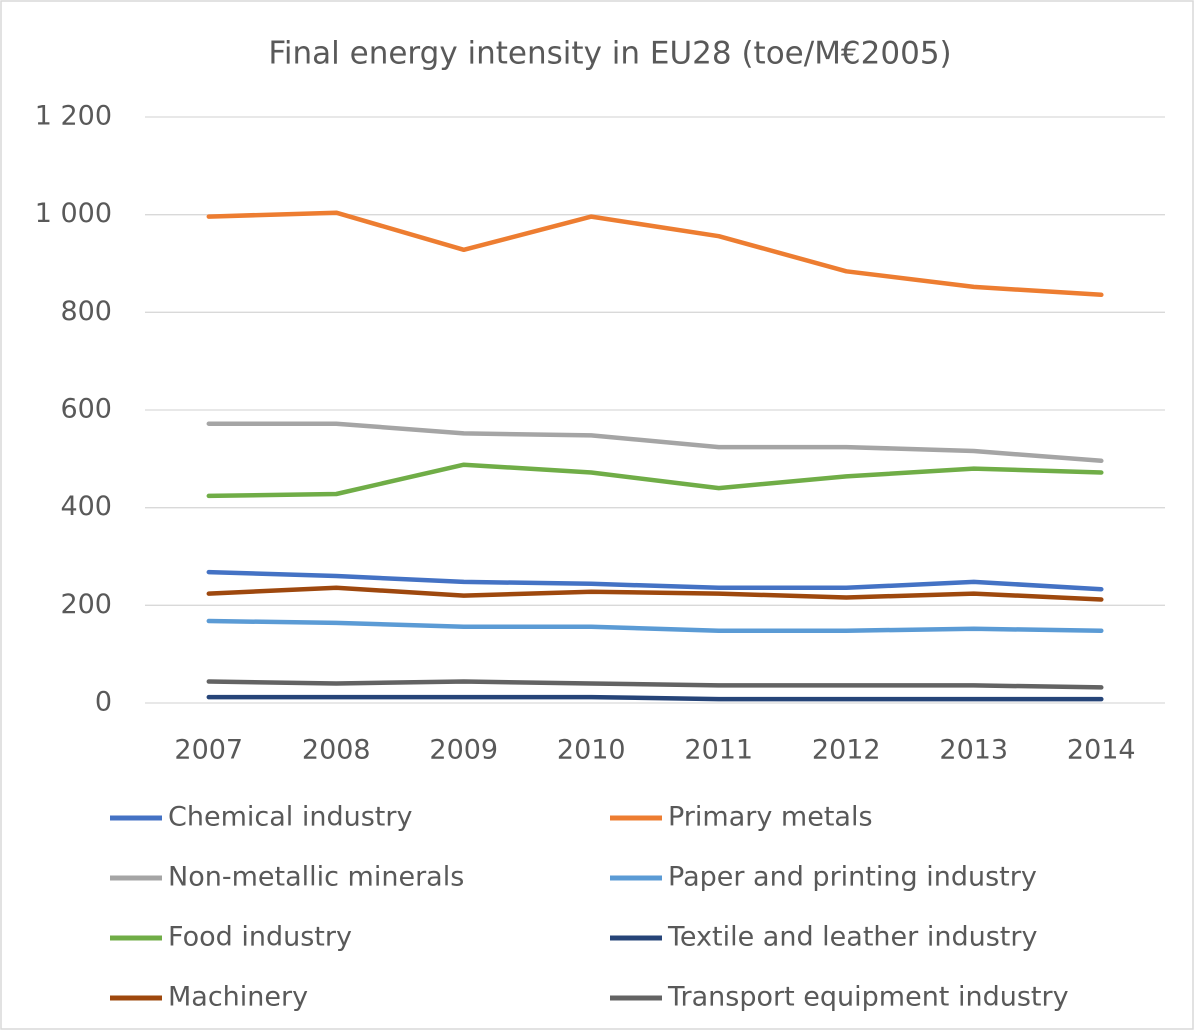  What do you see at coordinates (868, 997) in the screenshot?
I see `legend-label: Transport equipment industry` at bounding box center [868, 997].